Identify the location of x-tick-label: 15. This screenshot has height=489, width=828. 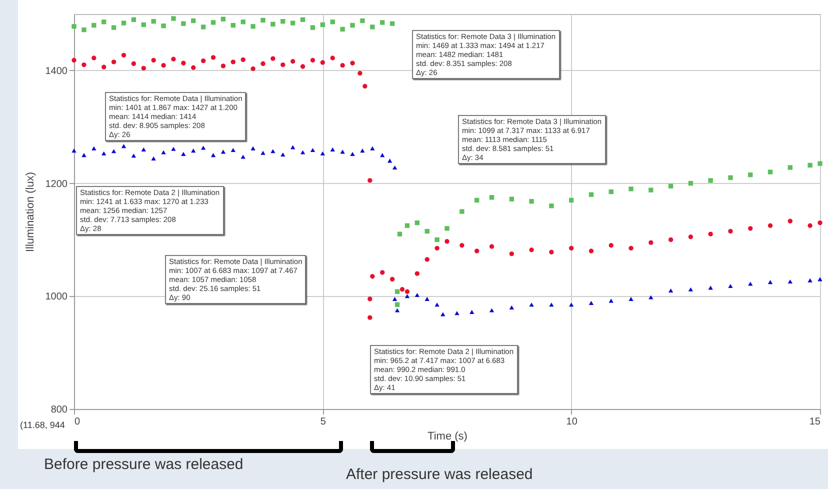
(815, 422).